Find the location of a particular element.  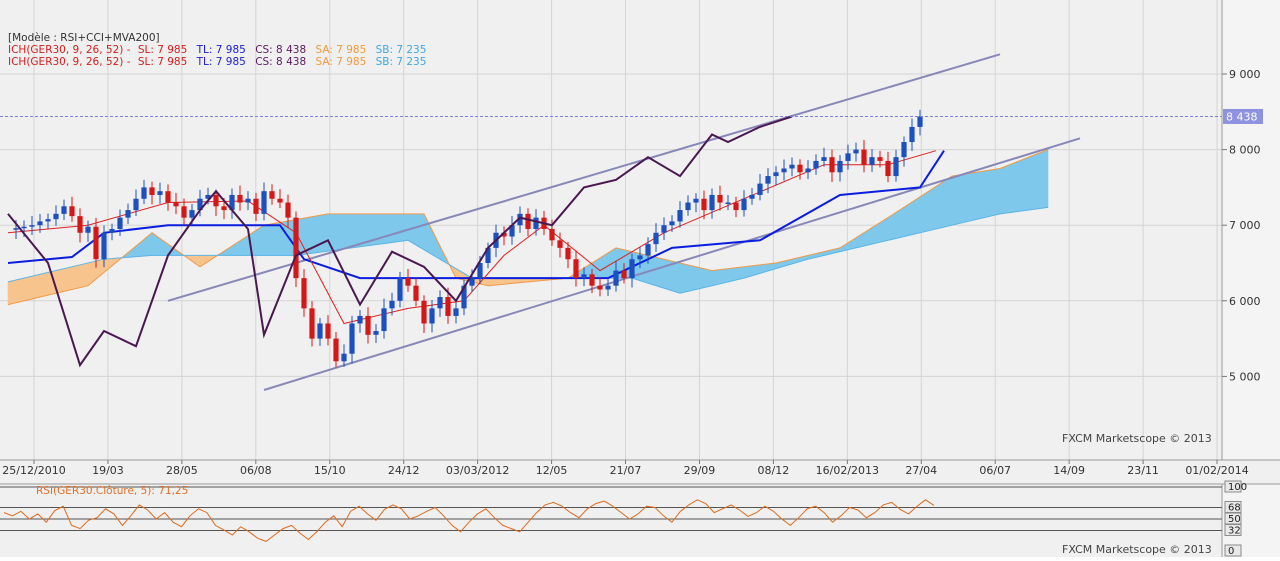

date-tick-label: 19/03 is located at coordinates (108, 470).